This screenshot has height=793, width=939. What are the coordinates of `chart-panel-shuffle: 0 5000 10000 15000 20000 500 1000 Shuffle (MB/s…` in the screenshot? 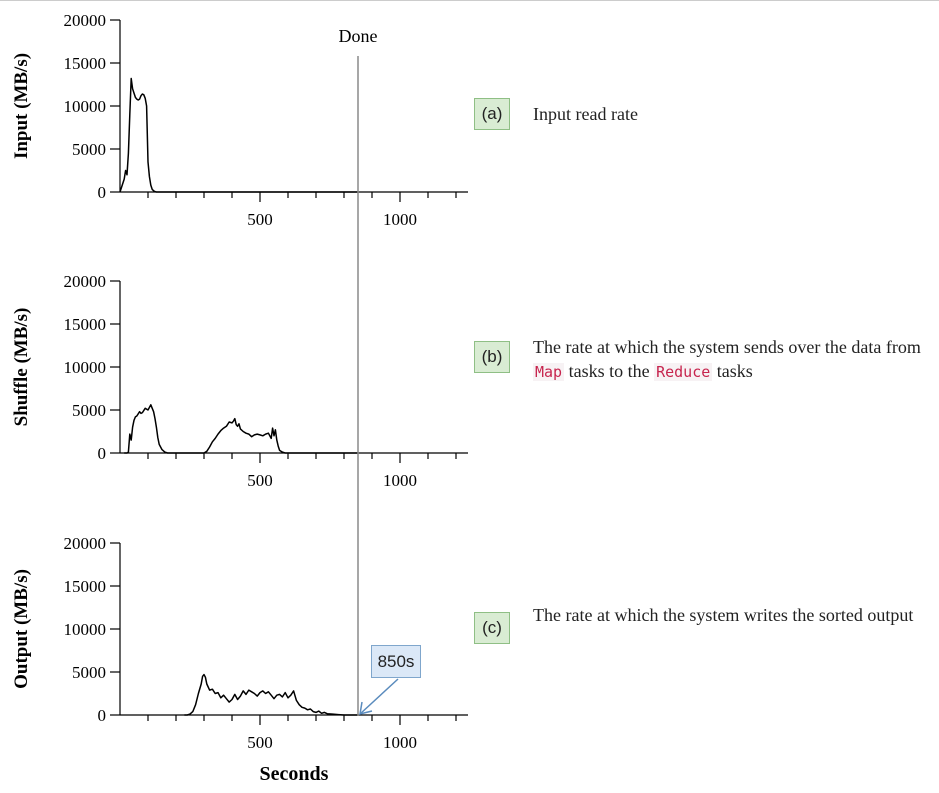 It's located at (239, 381).